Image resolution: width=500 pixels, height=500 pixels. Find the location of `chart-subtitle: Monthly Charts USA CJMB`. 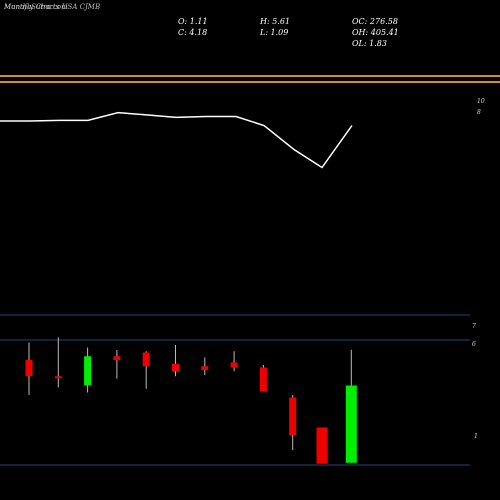

chart-subtitle: Monthly Charts USA CJMB is located at coordinates (51, 7).